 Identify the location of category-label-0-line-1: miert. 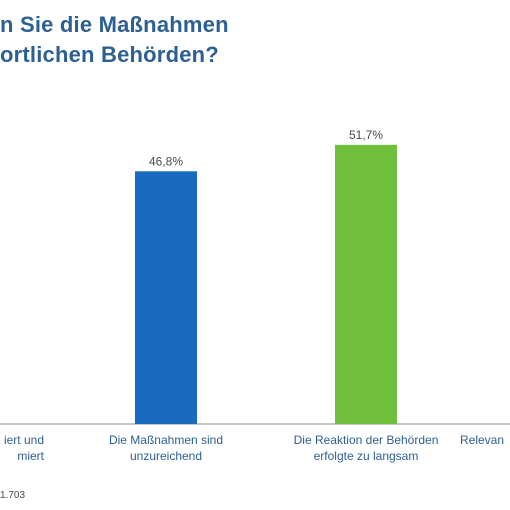
(30, 456).